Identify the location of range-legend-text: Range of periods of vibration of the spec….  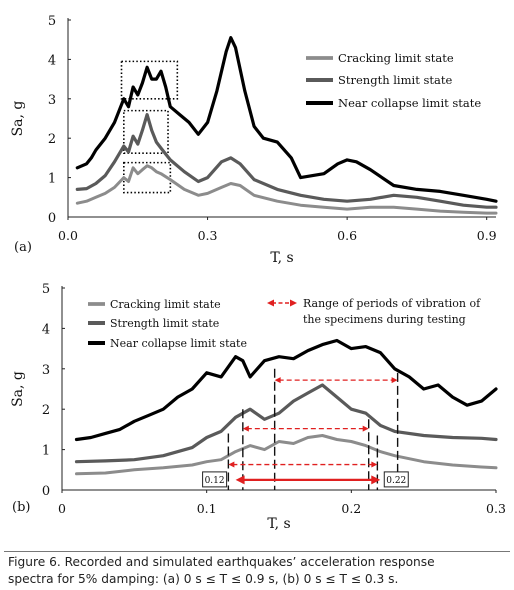
(392, 311).